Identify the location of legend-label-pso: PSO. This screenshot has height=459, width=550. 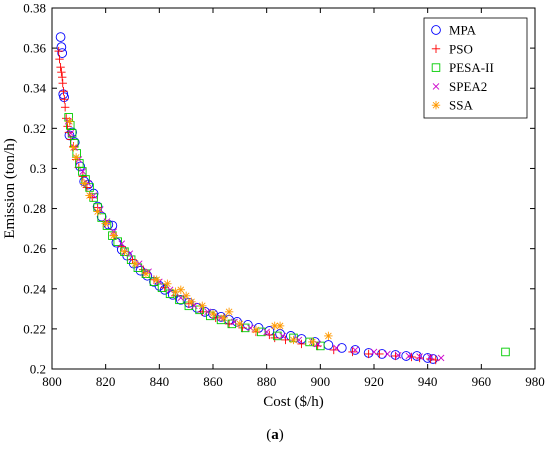
(461, 48).